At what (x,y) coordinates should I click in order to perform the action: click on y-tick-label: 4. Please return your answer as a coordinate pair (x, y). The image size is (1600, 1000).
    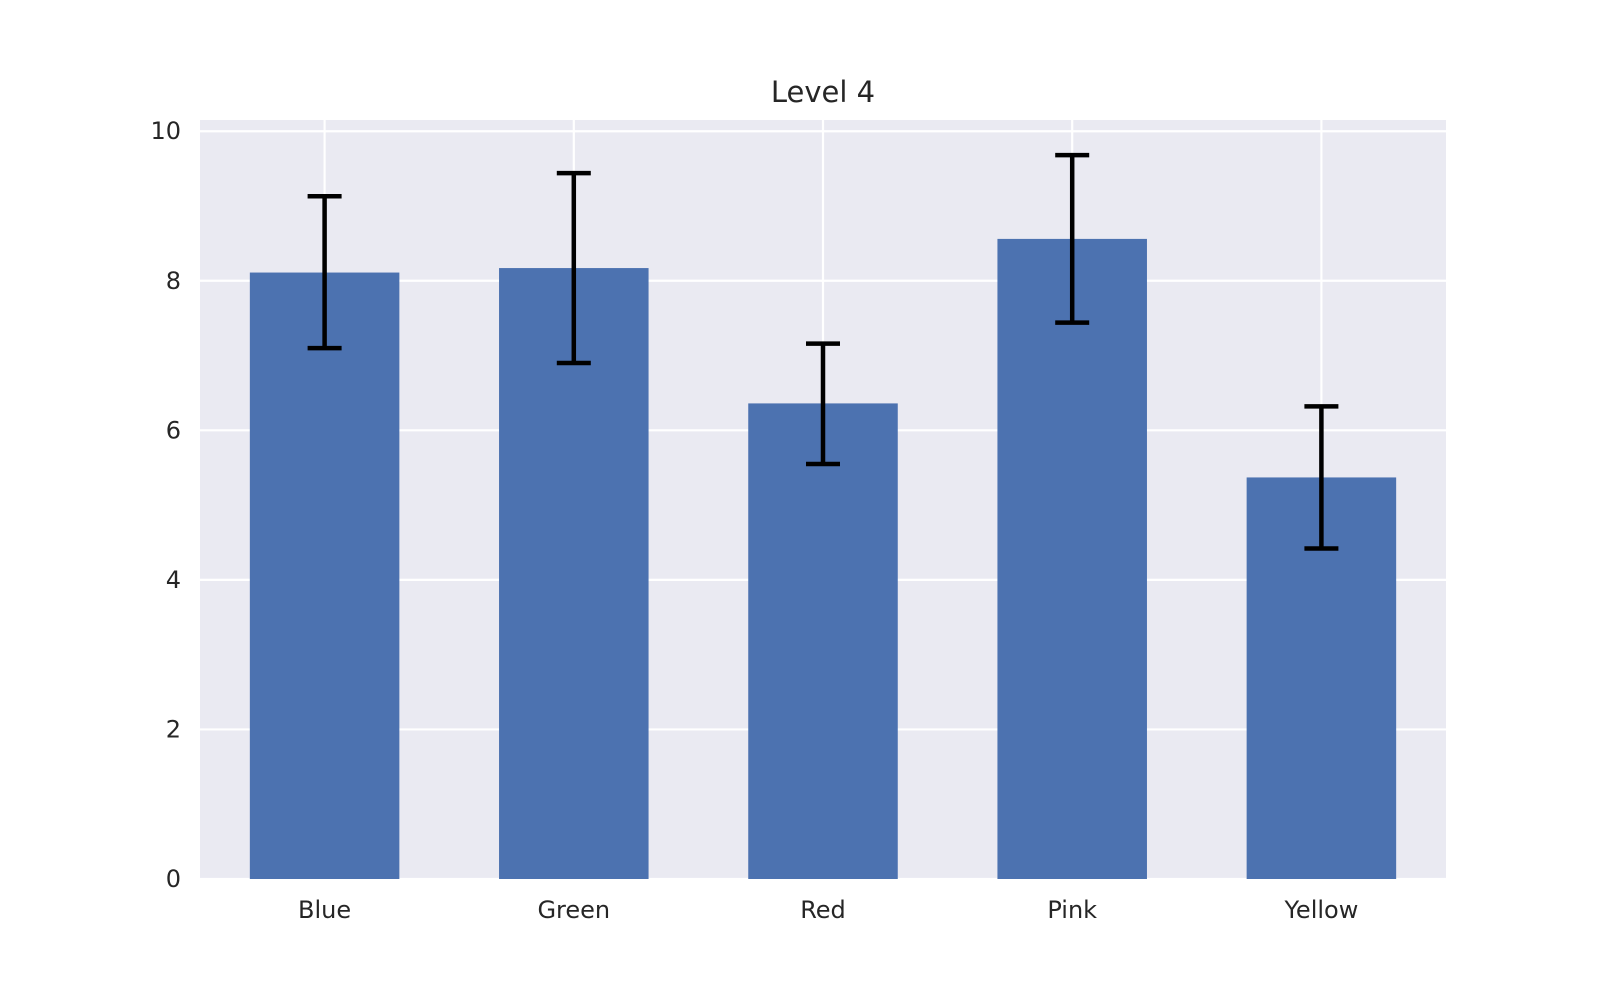
    Looking at the image, I should click on (173, 580).